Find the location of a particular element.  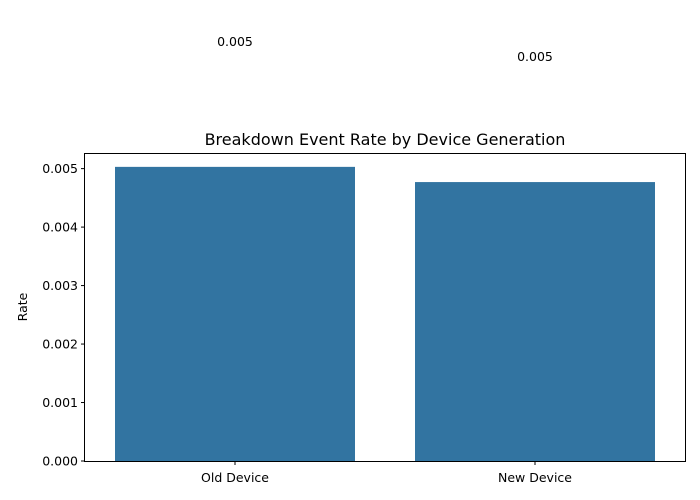

y-axis-label: Rate is located at coordinates (22, 306).